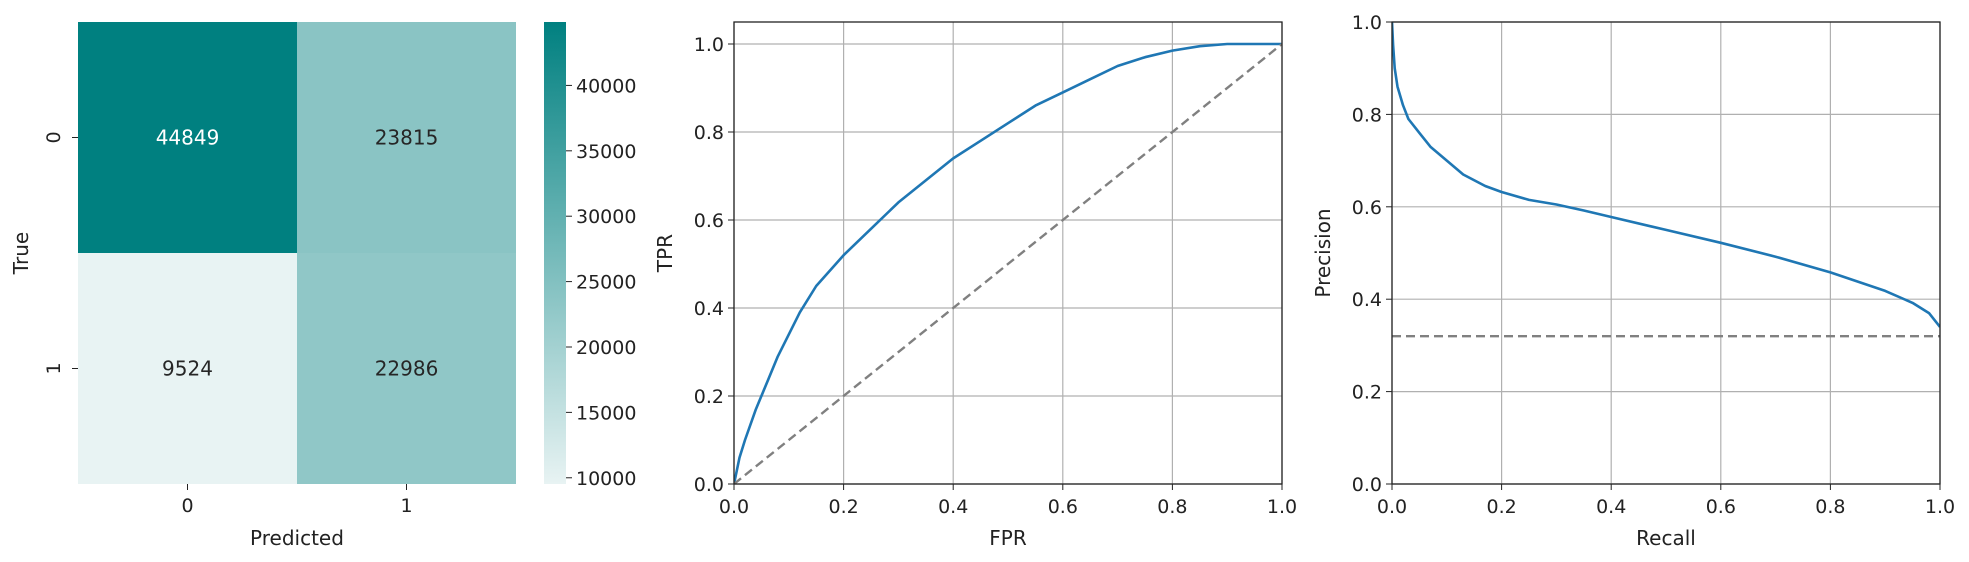 The width and height of the screenshot is (1969, 562). I want to click on heatmap-cell-value: 9524, so click(187, 369).